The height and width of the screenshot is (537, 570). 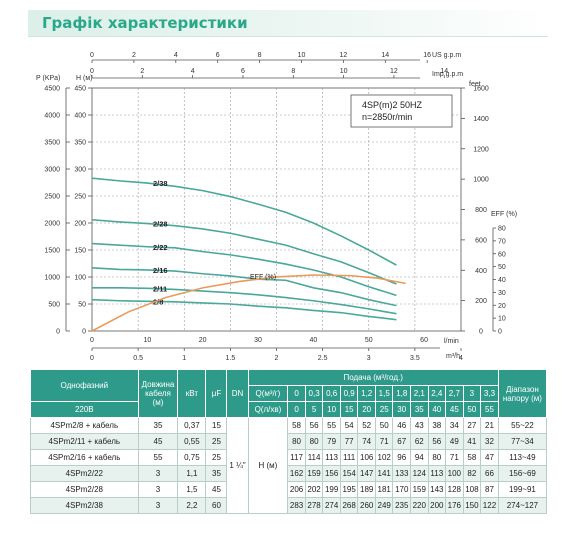 What do you see at coordinates (296, 425) in the screenshot?
I see `head-value-cell: 58` at bounding box center [296, 425].